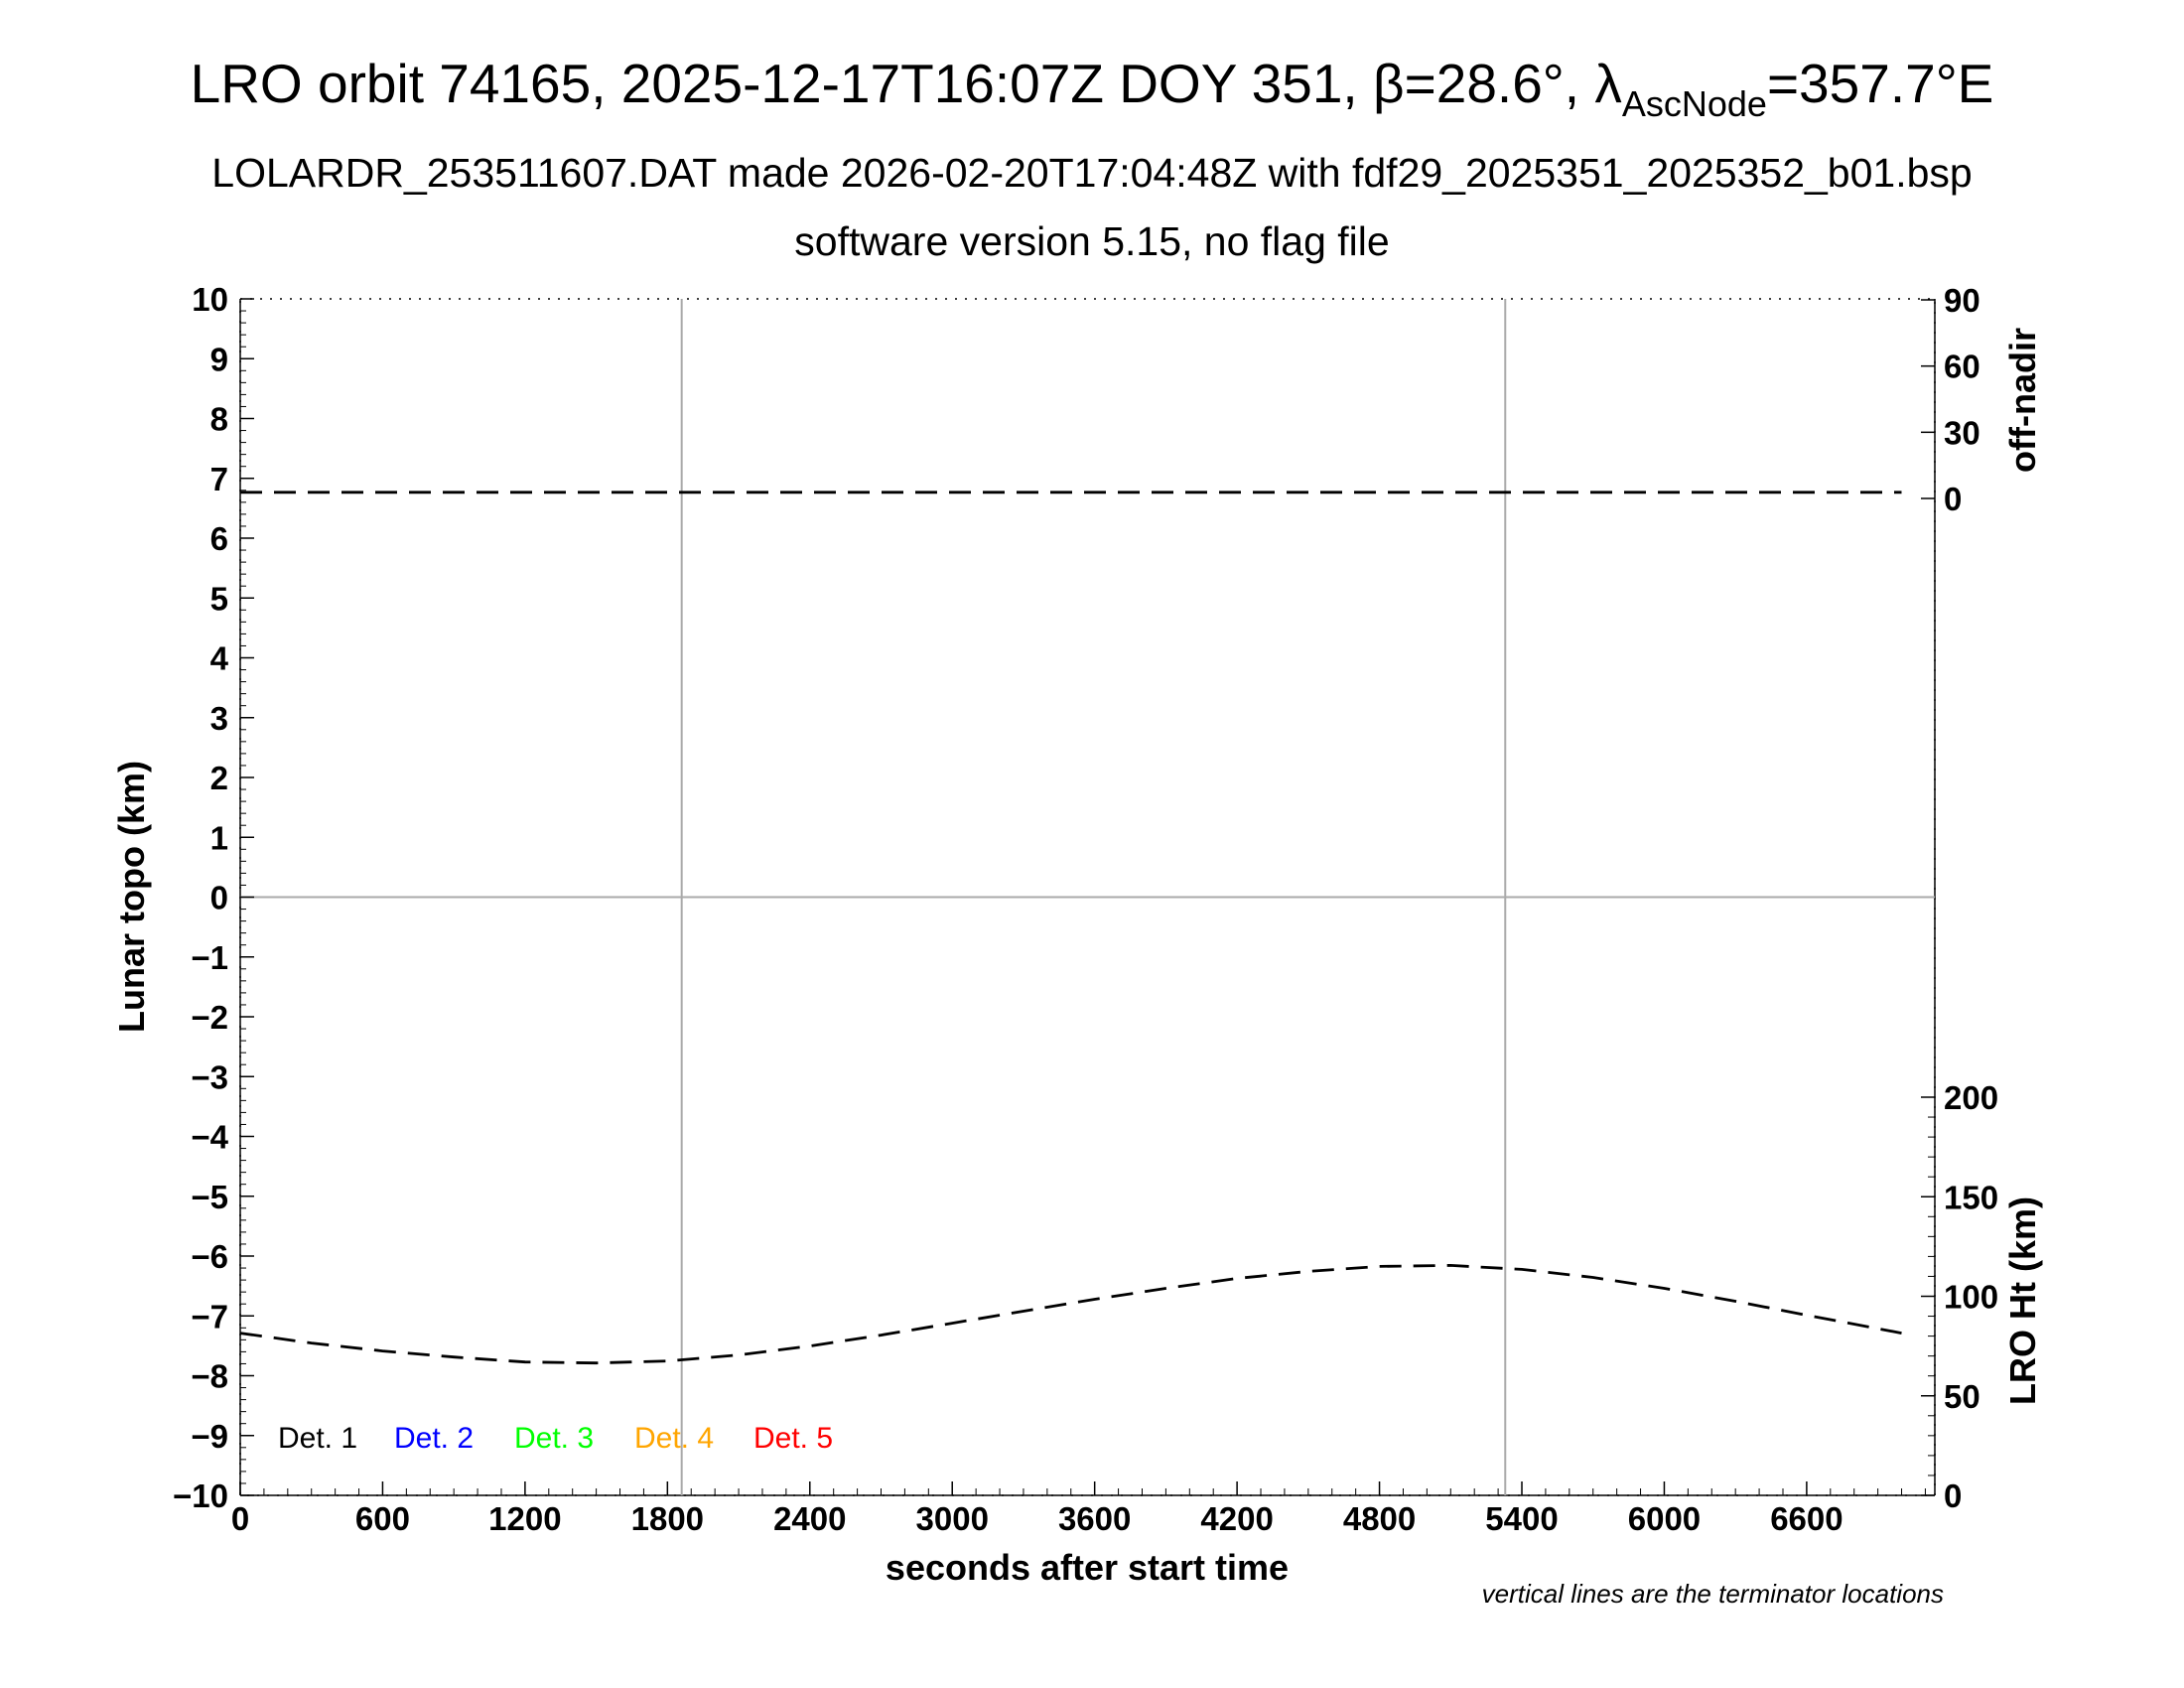 Image resolution: width=2184 pixels, height=1688 pixels. Describe the element at coordinates (219, 598) in the screenshot. I see `y-tick-label: 5` at that location.